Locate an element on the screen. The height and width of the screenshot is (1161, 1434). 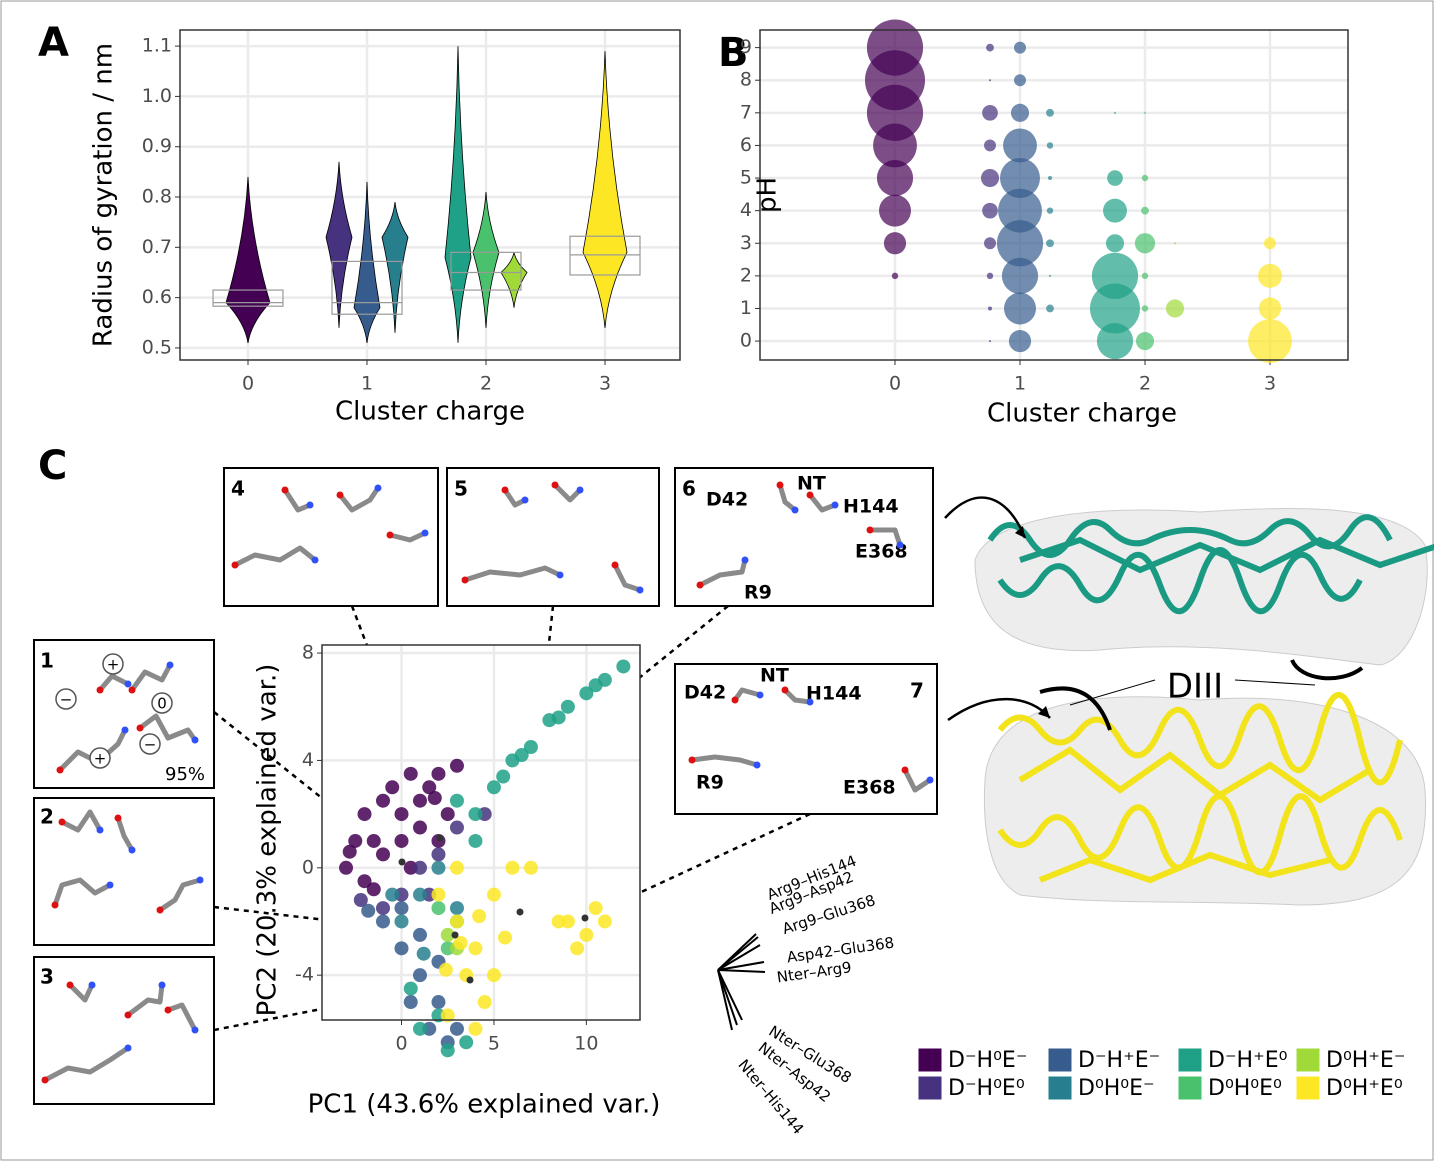
y-tick-label: 1.1 is located at coordinates (157, 46).